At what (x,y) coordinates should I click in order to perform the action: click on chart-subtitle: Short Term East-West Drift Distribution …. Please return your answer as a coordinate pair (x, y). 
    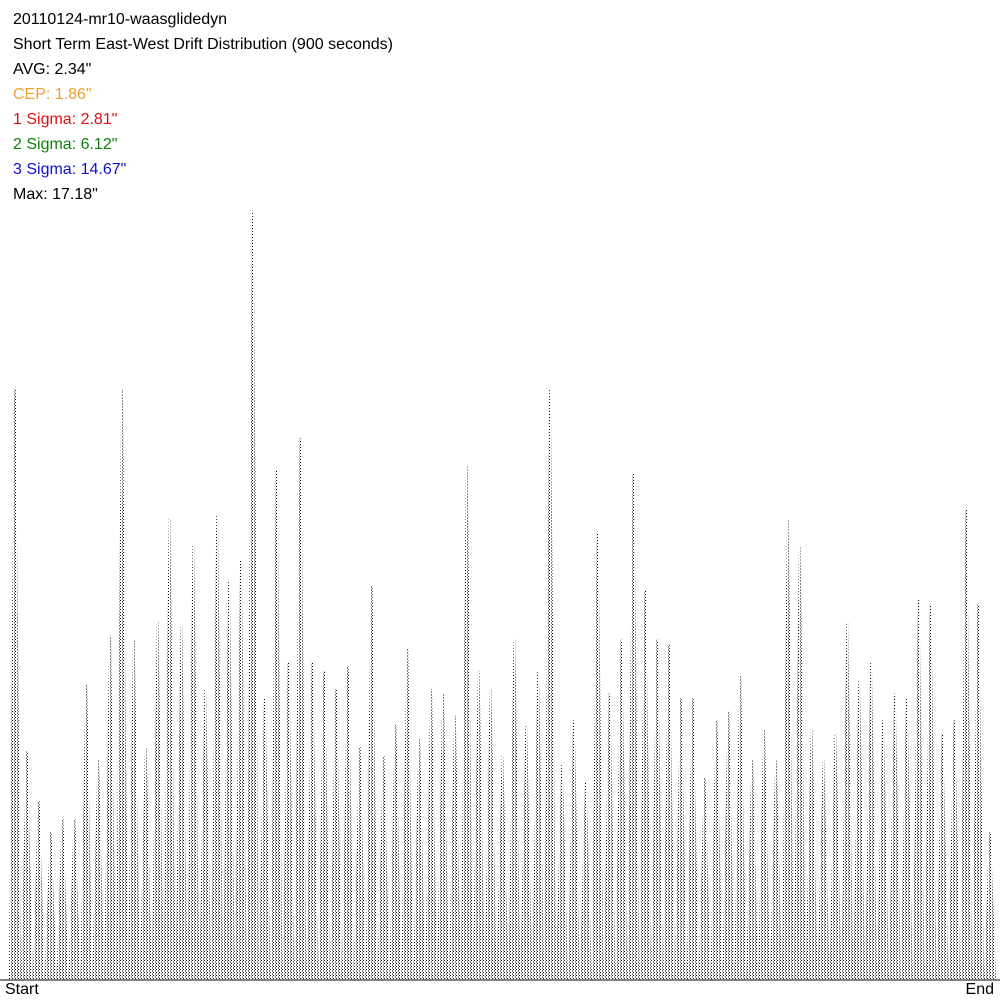
    Looking at the image, I should click on (203, 44).